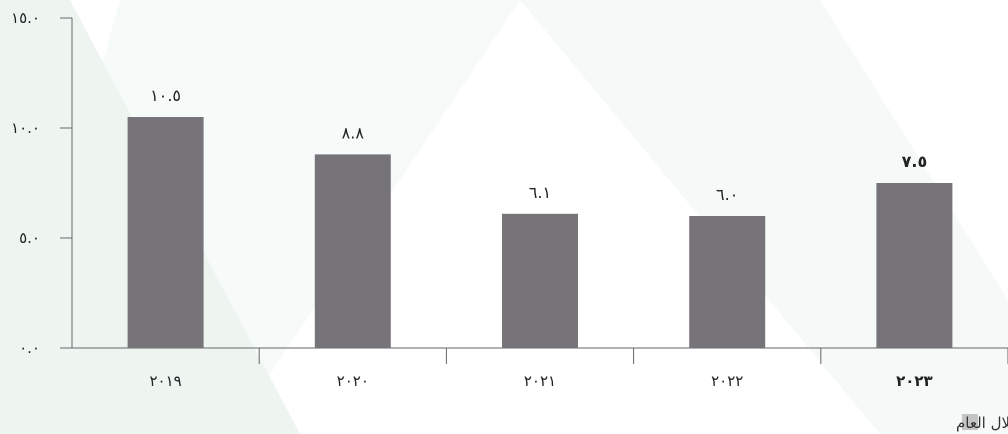 The height and width of the screenshot is (434, 1008). What do you see at coordinates (540, 381) in the screenshot?
I see `x-tick-label: ٢٠٢١` at bounding box center [540, 381].